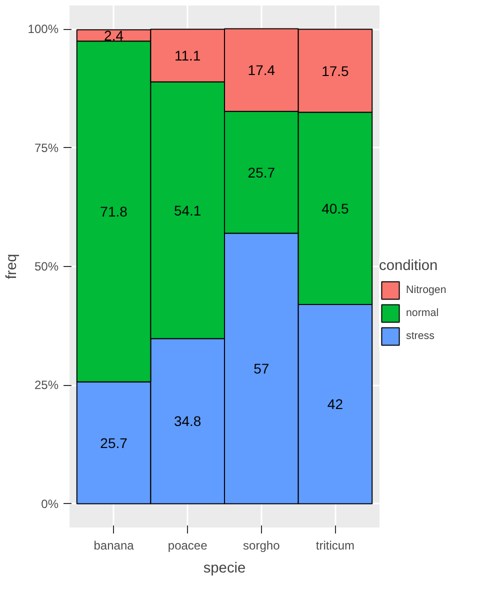 This screenshot has height=596, width=500. I want to click on data-label: 40.5, so click(336, 208).